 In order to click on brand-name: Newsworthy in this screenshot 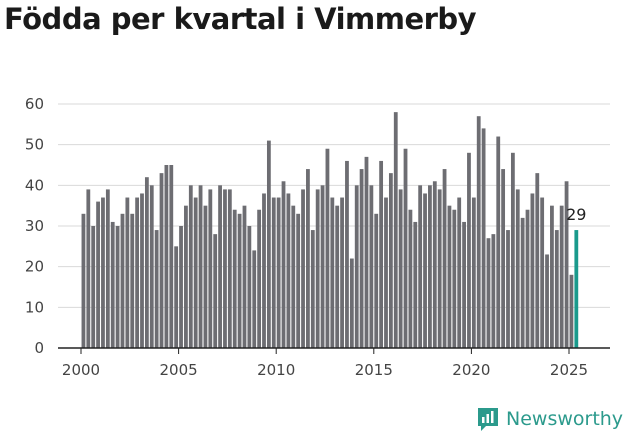, I will do `click(565, 419)`.